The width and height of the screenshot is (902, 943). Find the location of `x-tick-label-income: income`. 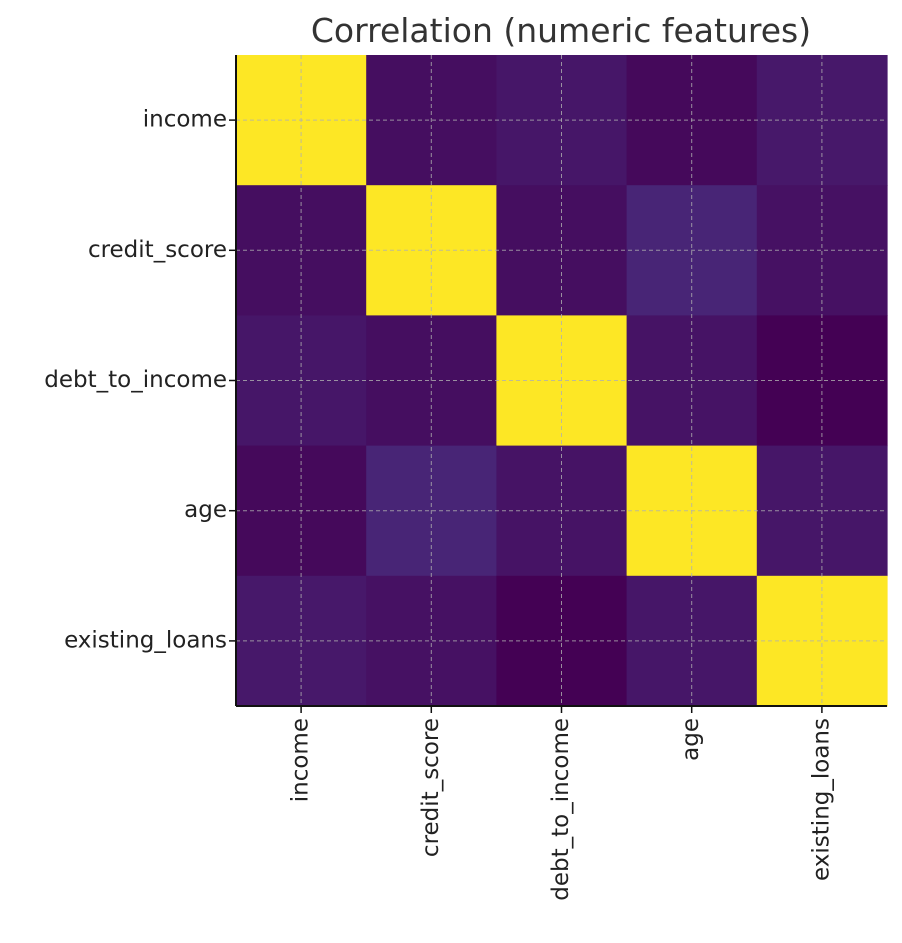

x-tick-label-income: income is located at coordinates (301, 760).